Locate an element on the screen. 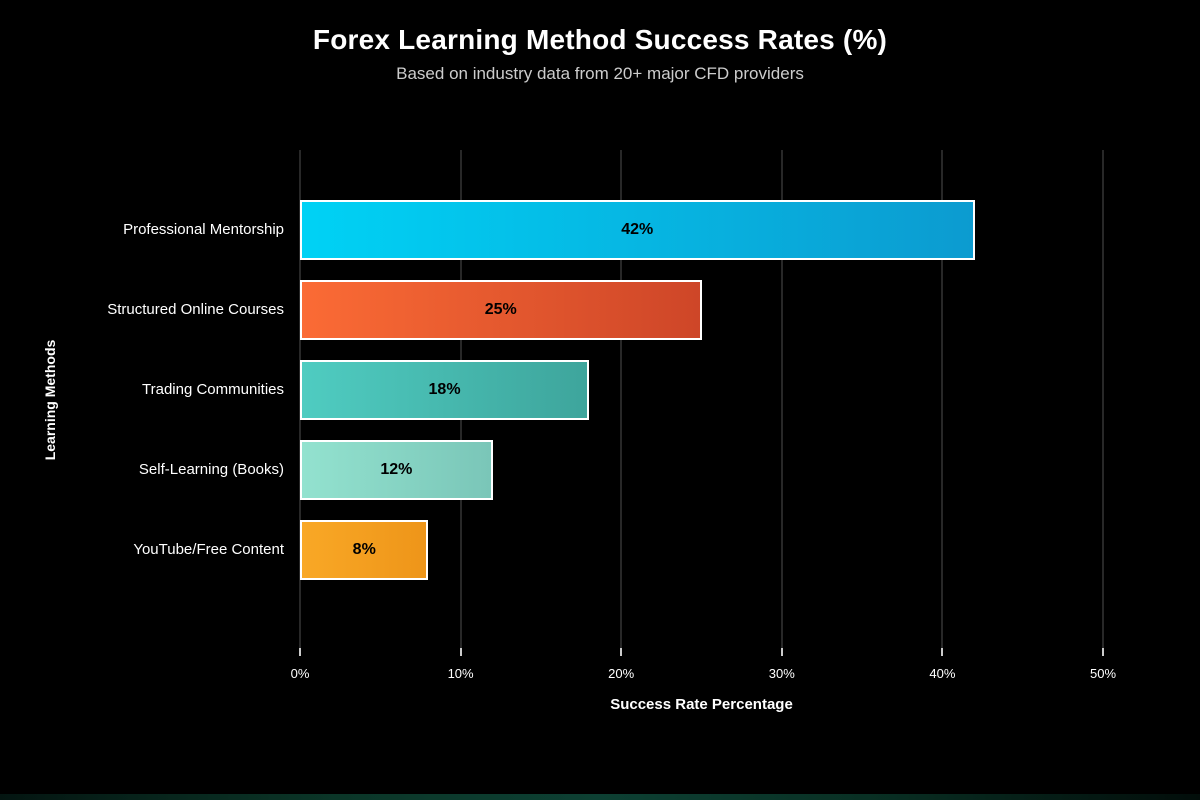  bar-value-label: 25% is located at coordinates (500, 309).